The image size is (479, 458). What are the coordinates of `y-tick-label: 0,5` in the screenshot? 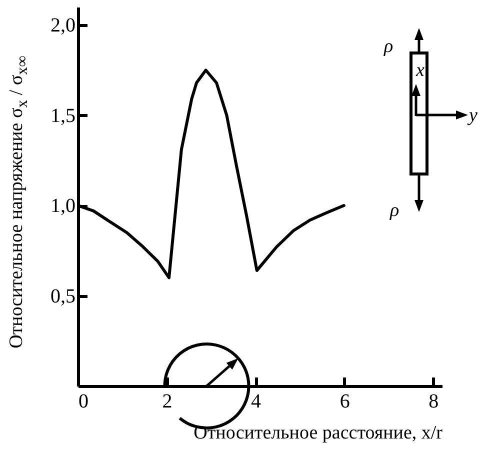 It's located at (63, 296).